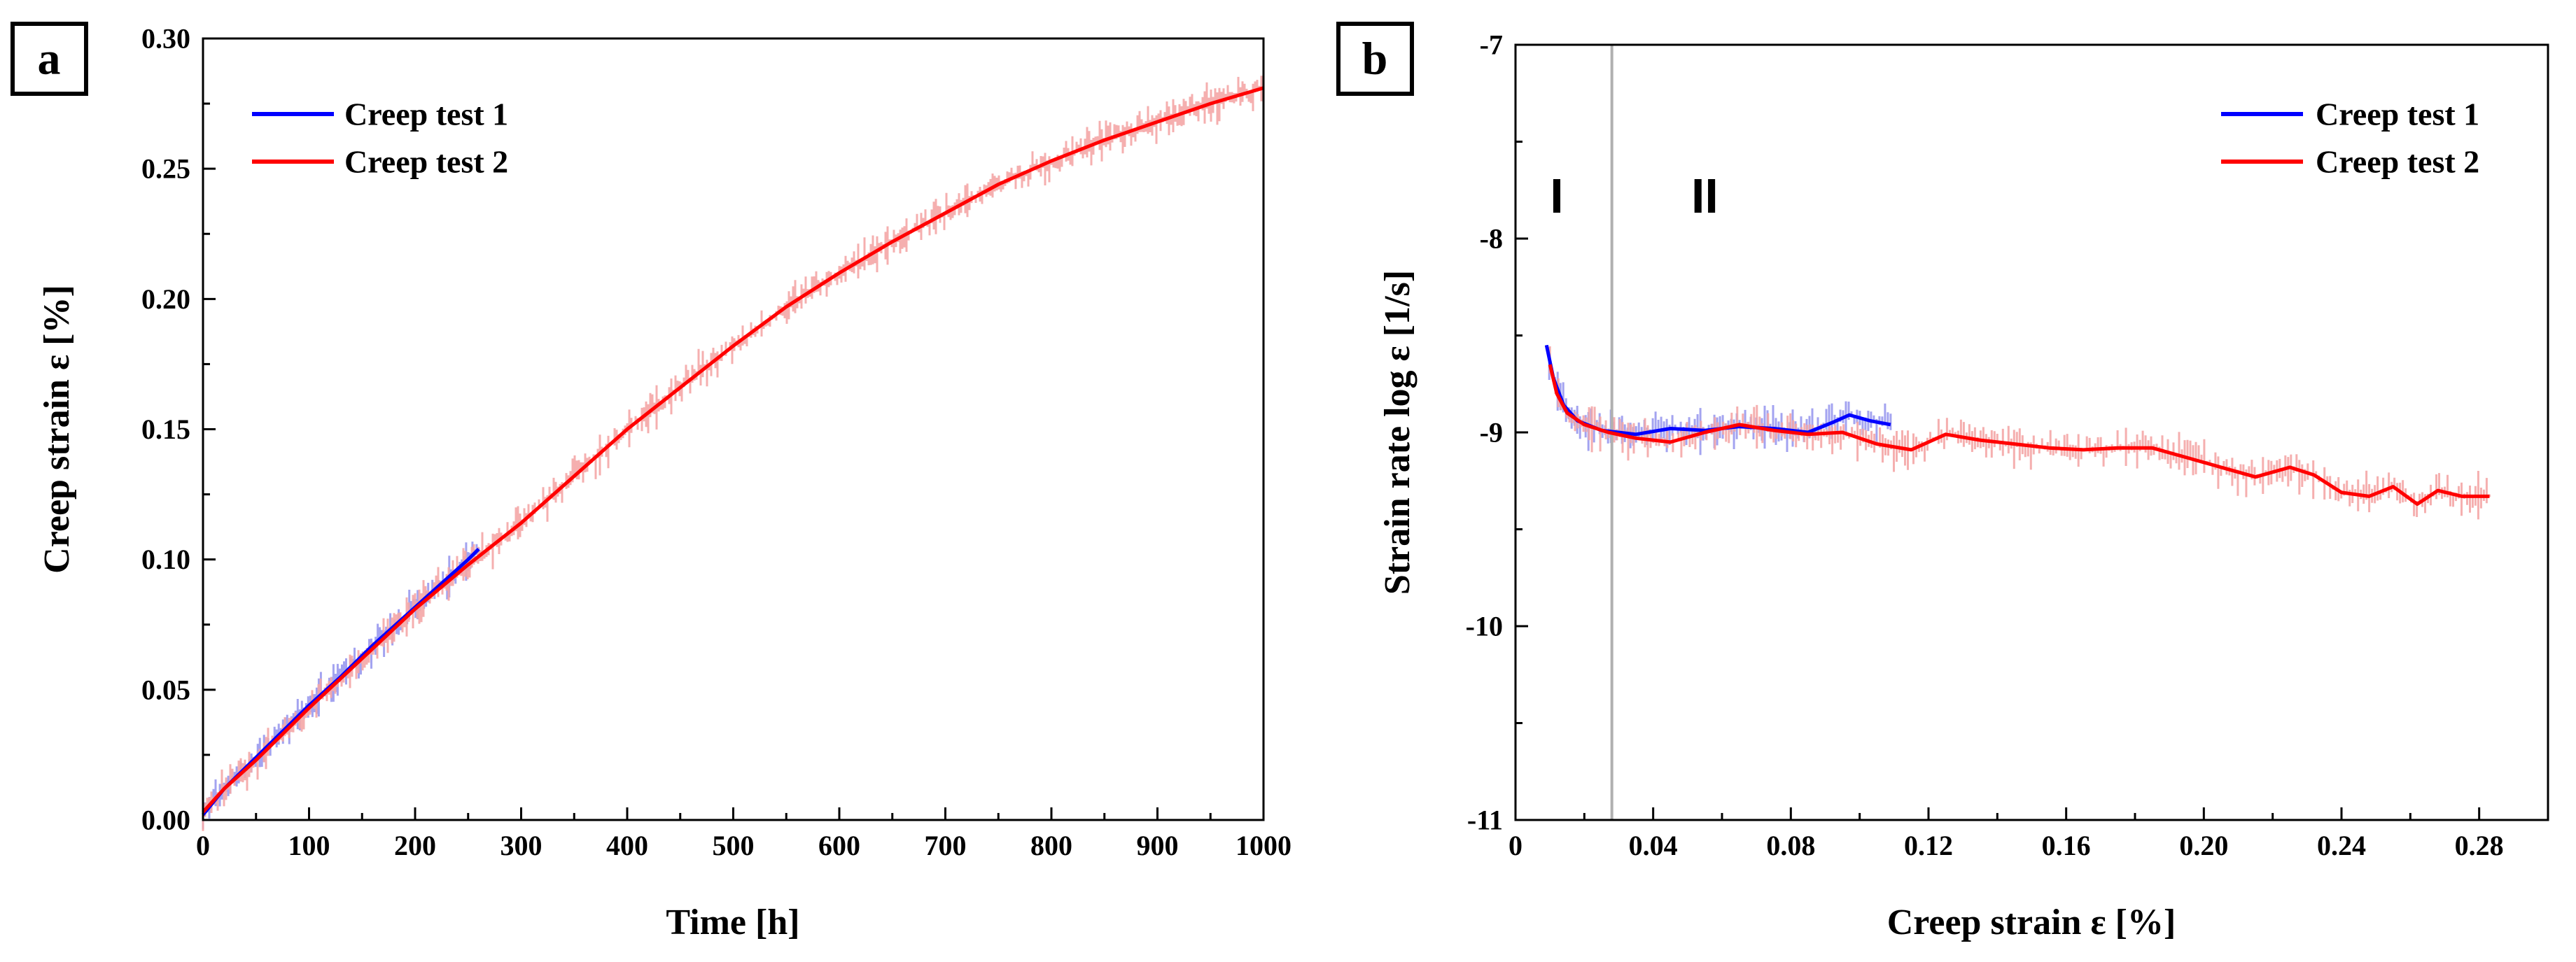 Image resolution: width=2576 pixels, height=962 pixels. What do you see at coordinates (1790, 845) in the screenshot?
I see `x-tick-label: 0.08` at bounding box center [1790, 845].